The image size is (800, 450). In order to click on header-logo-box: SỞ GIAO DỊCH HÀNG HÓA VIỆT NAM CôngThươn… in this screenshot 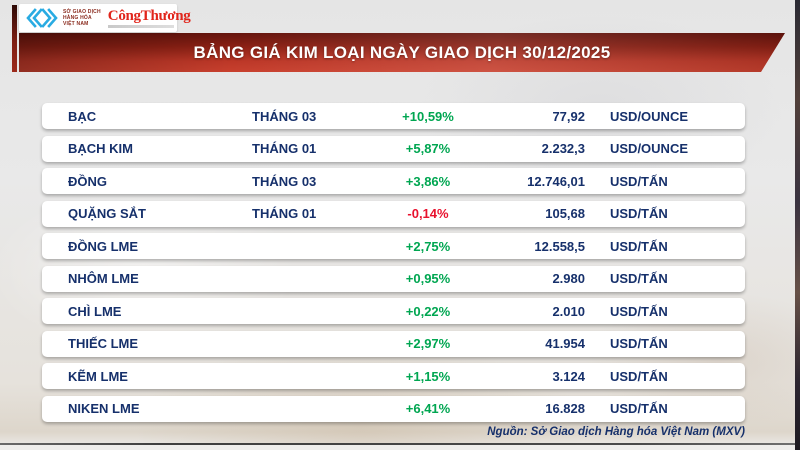, I will do `click(105, 18)`.